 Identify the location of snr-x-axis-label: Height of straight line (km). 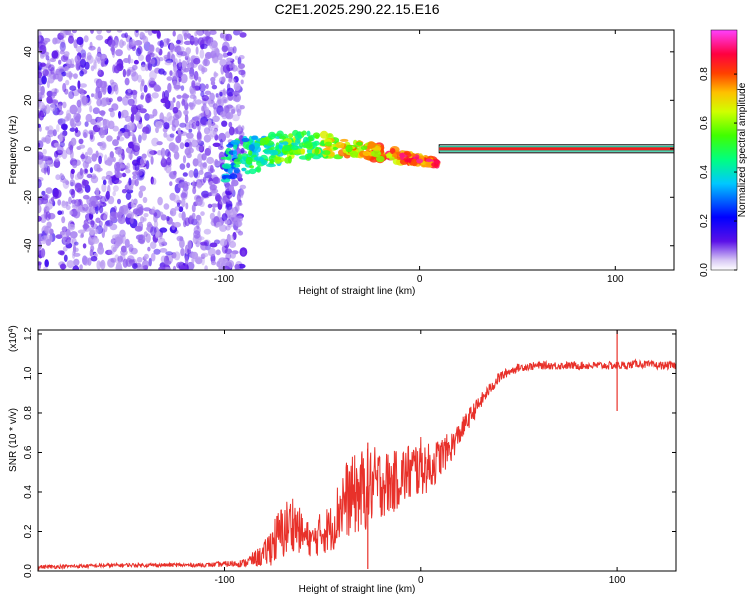
(357, 589).